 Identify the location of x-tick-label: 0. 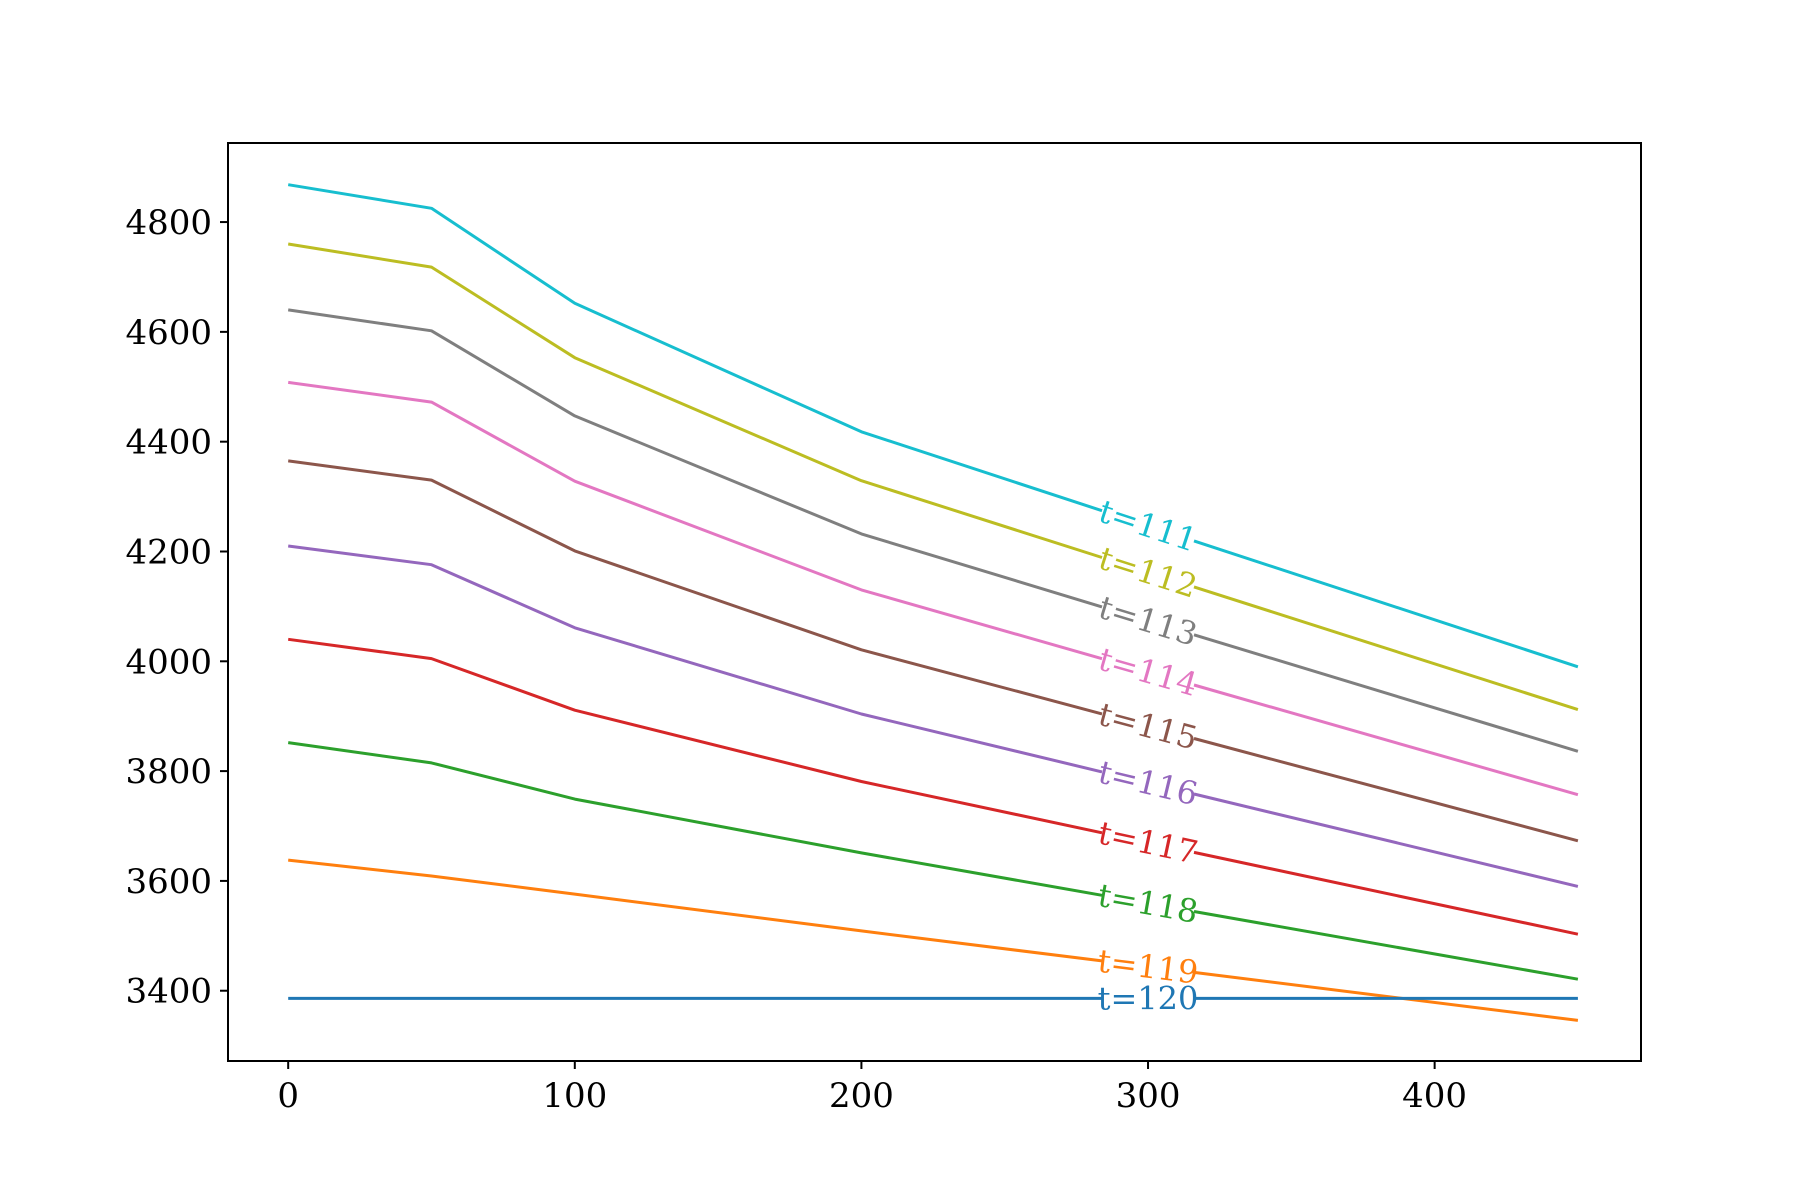
(288, 1096).